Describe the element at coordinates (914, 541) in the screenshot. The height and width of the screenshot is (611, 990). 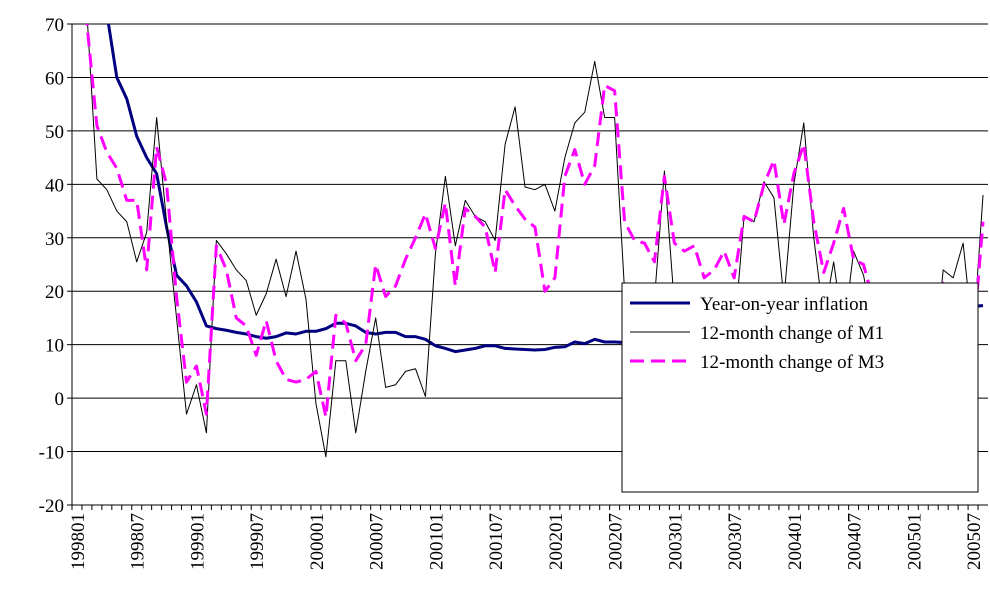
I see `x-tick-label: 200501` at that location.